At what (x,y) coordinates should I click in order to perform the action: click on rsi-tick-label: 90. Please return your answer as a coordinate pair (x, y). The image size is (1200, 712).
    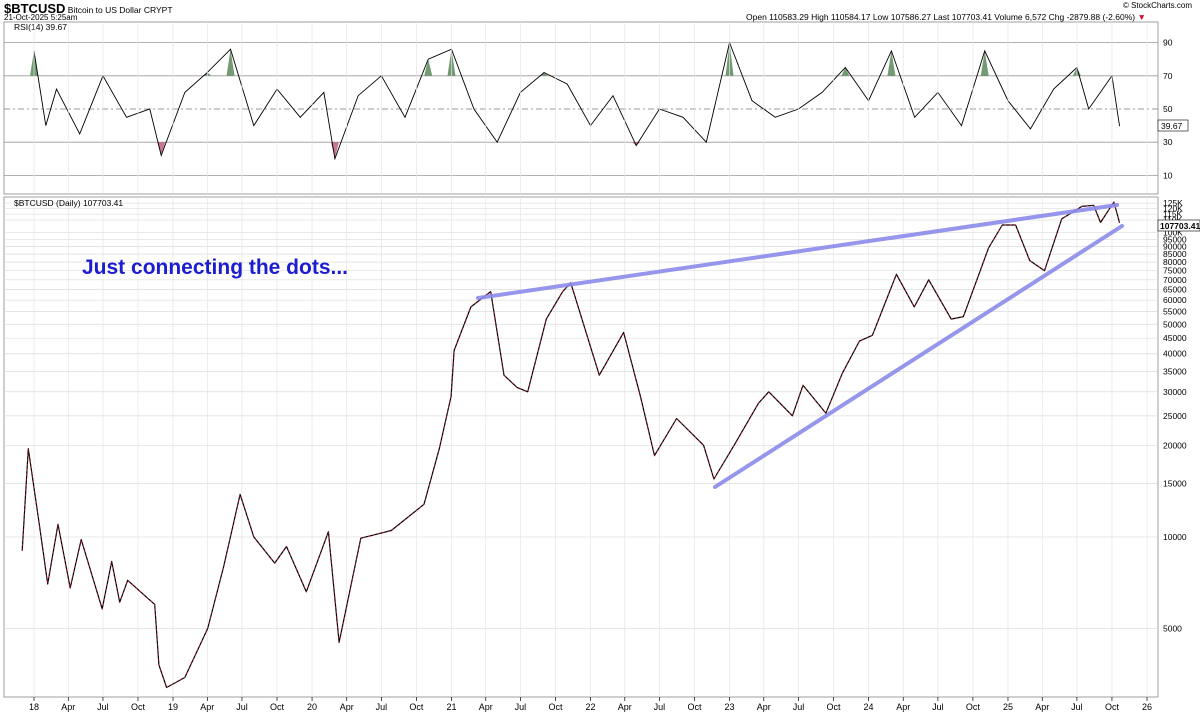
    Looking at the image, I should click on (1168, 43).